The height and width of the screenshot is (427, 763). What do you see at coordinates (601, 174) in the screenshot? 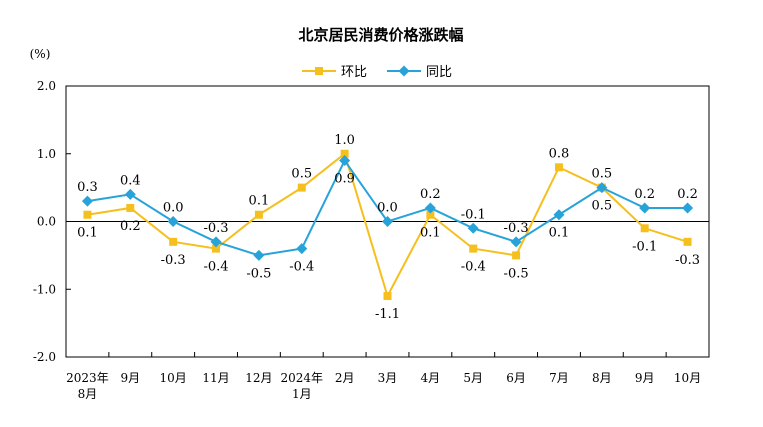
I see `data-label-yoy: 0.5` at bounding box center [601, 174].